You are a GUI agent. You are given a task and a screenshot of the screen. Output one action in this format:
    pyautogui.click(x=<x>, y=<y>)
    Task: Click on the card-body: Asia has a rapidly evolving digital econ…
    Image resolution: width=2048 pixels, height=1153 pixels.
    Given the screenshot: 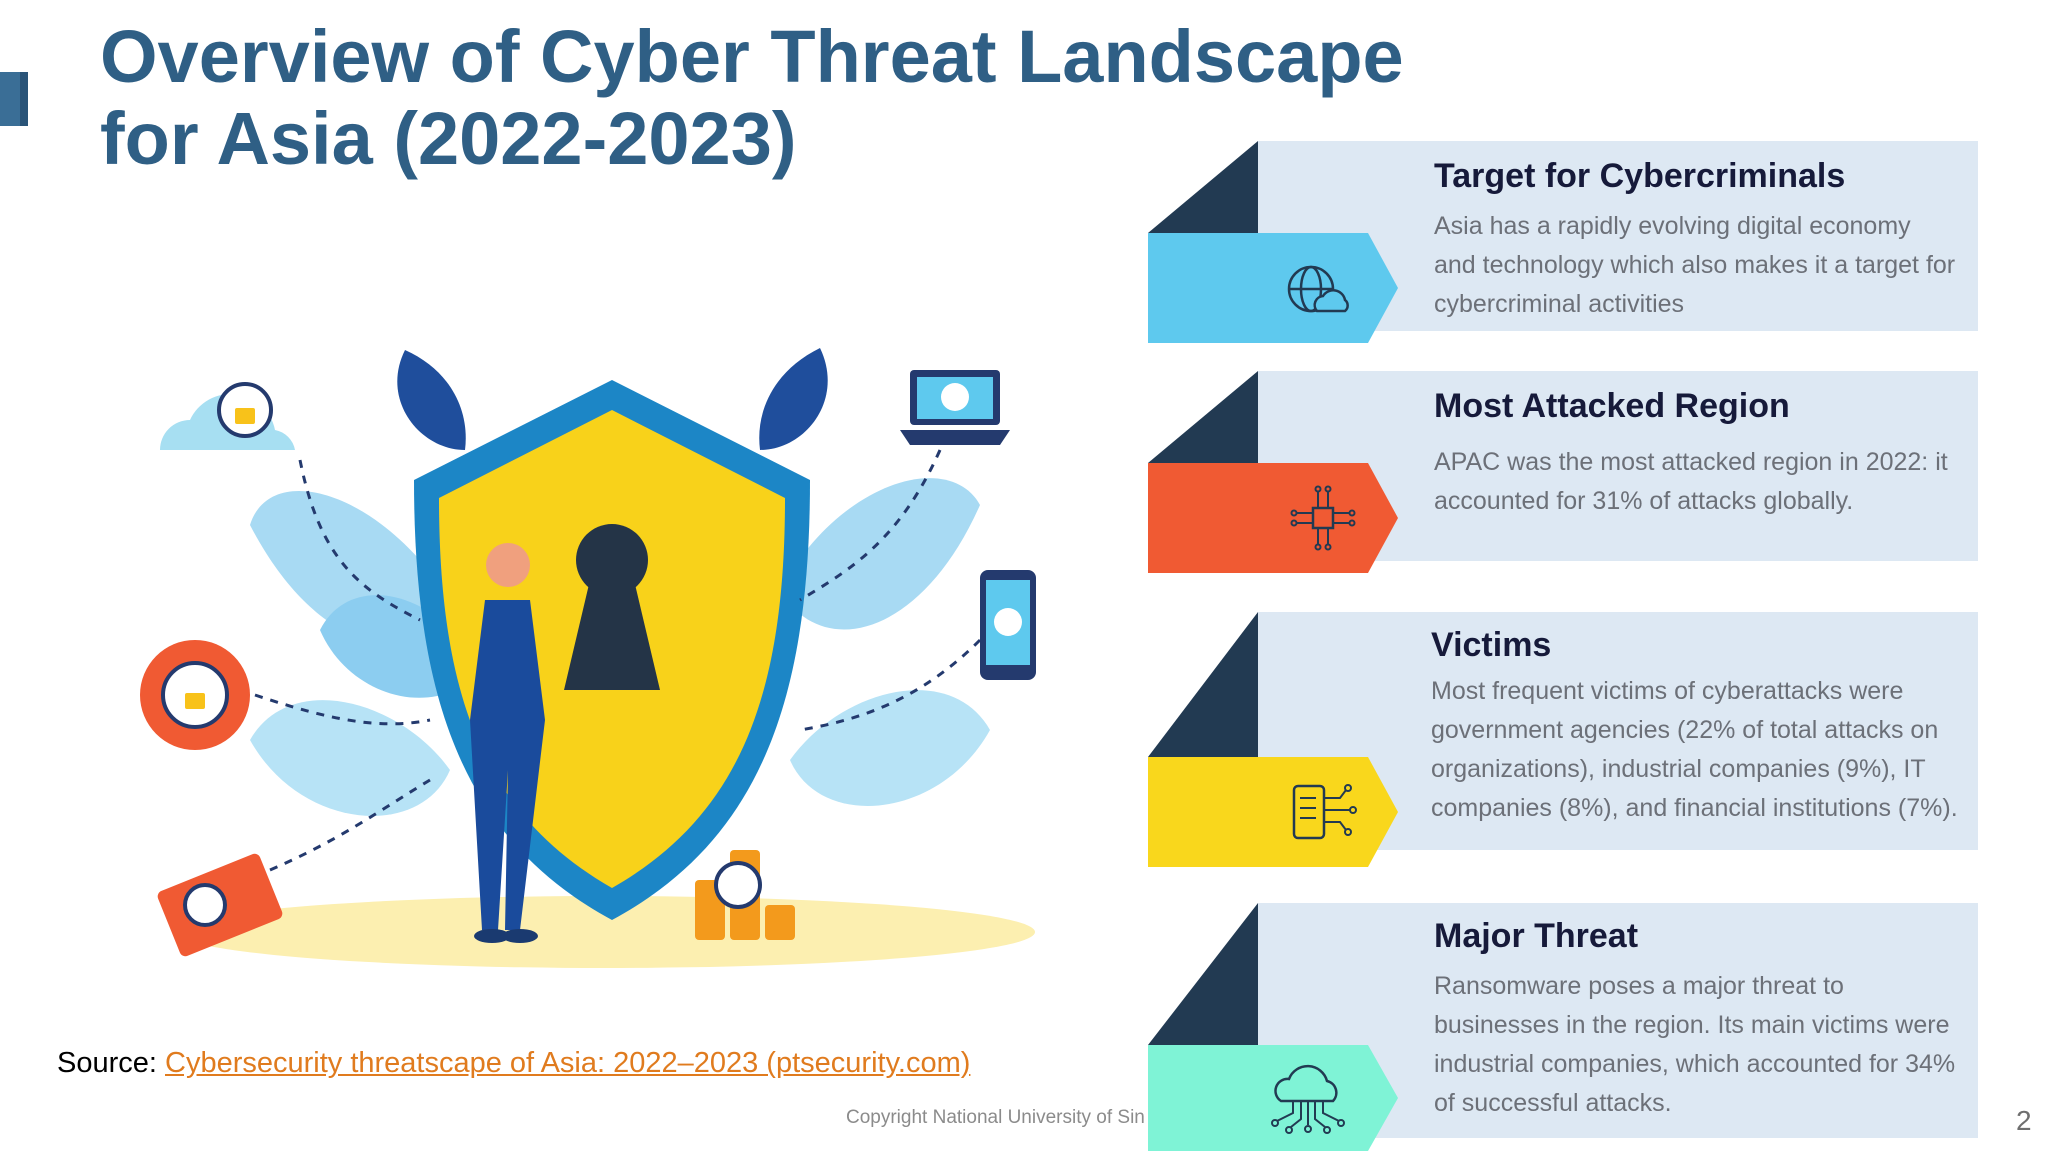 What is the action you would take?
    pyautogui.click(x=1695, y=265)
    